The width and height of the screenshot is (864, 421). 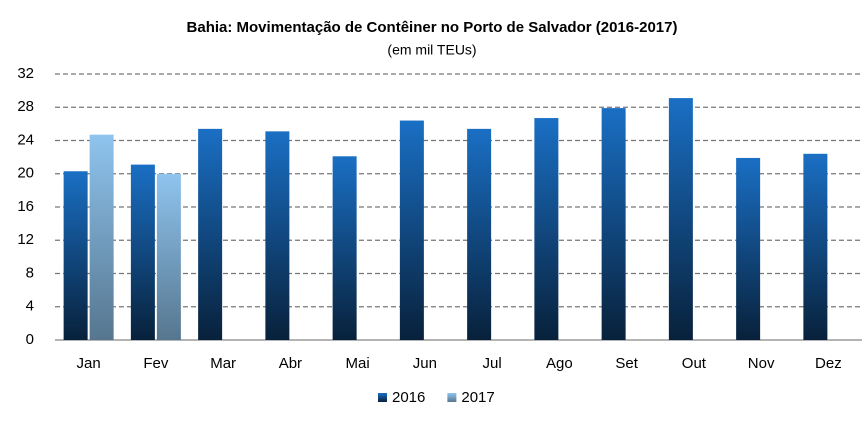 I want to click on y-tick-label: 8, so click(x=30, y=272).